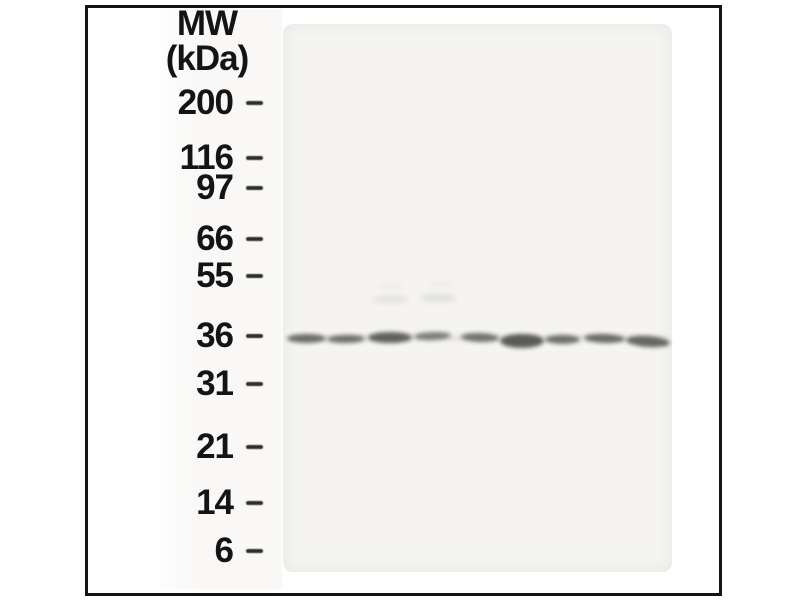 This screenshot has width=800, height=600. What do you see at coordinates (215, 383) in the screenshot?
I see `mw-label-31: 31` at bounding box center [215, 383].